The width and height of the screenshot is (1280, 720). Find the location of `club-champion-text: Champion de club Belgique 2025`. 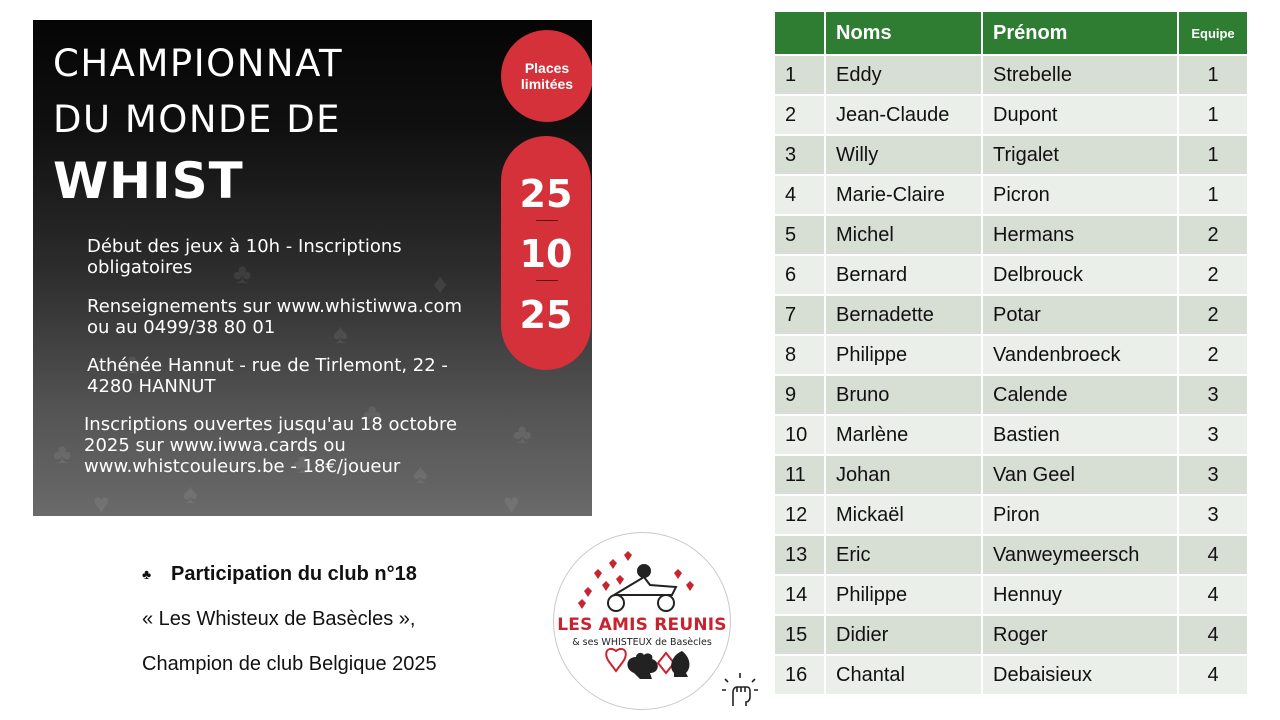

club-champion-text: Champion de club Belgique 2025 is located at coordinates (289, 664).